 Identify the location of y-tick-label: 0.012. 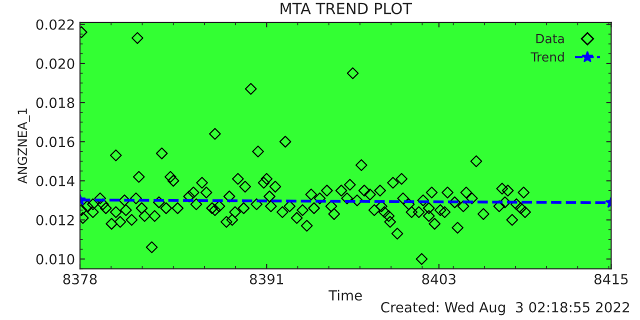
(55, 220).